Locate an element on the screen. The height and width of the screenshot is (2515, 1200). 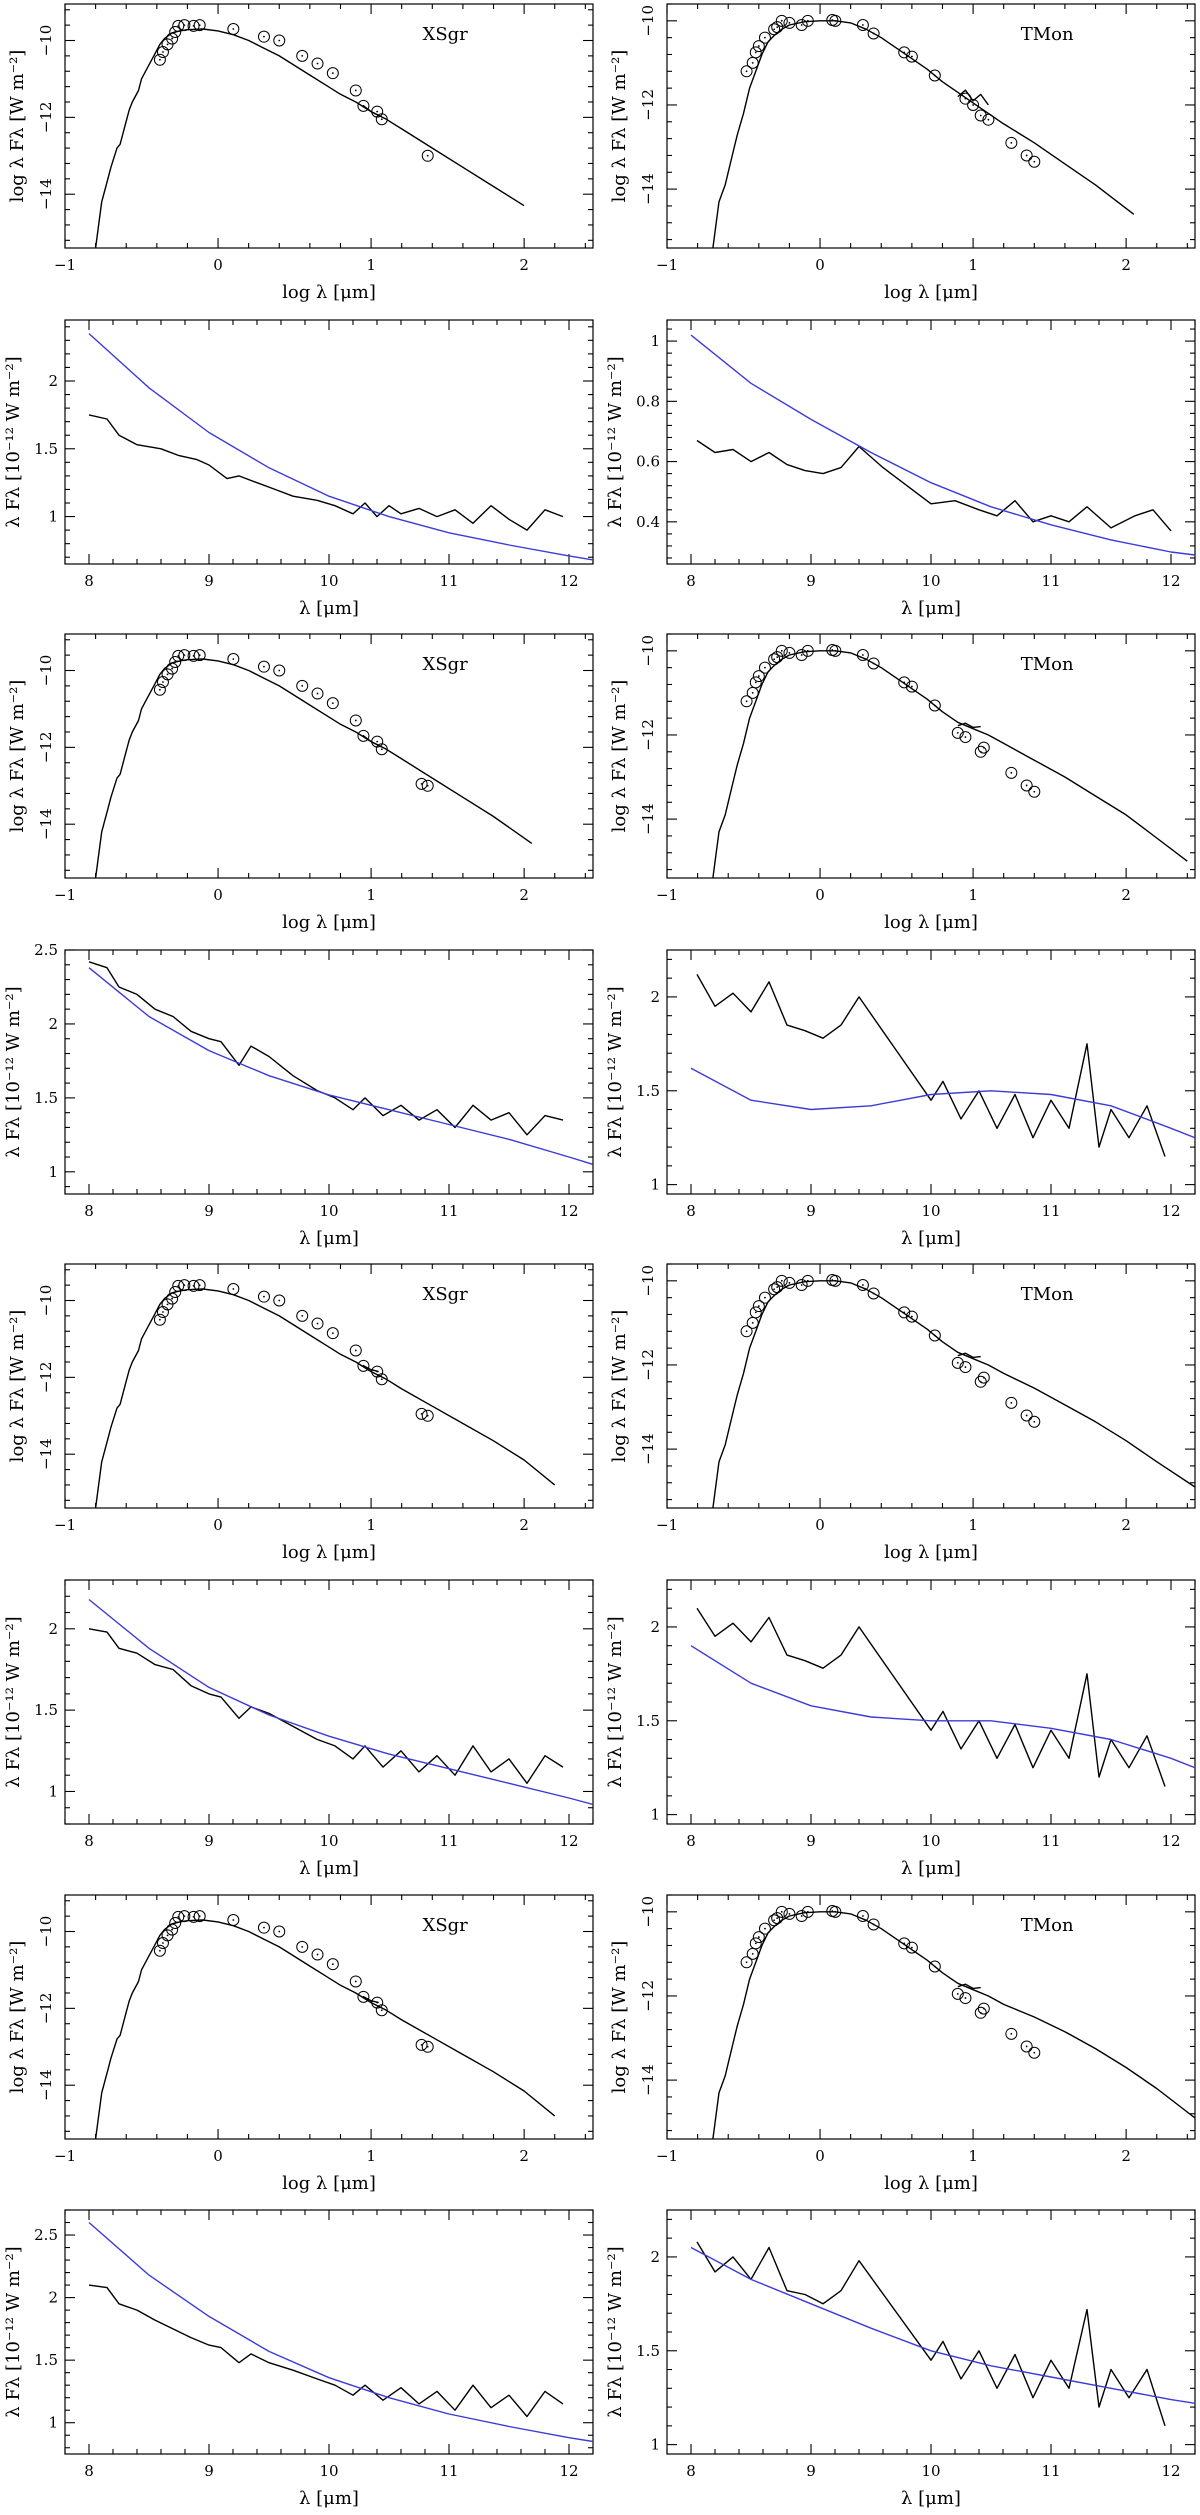
object-label: XSgr is located at coordinates (446, 1294).